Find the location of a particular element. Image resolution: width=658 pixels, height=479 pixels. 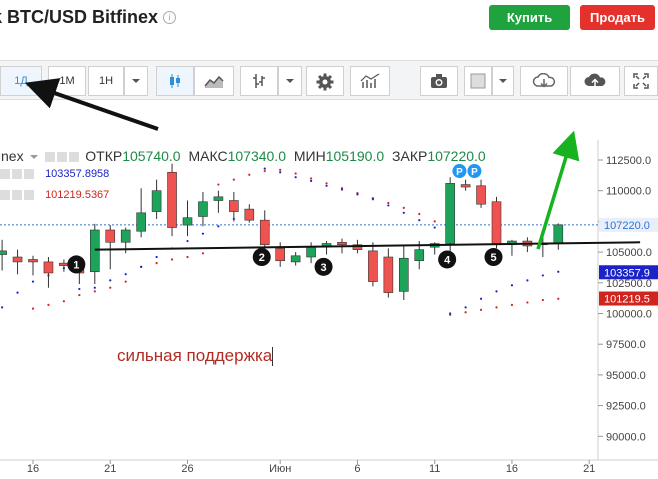

symbol-title: k BTC/USD Bitfinex is located at coordinates (79, 17).